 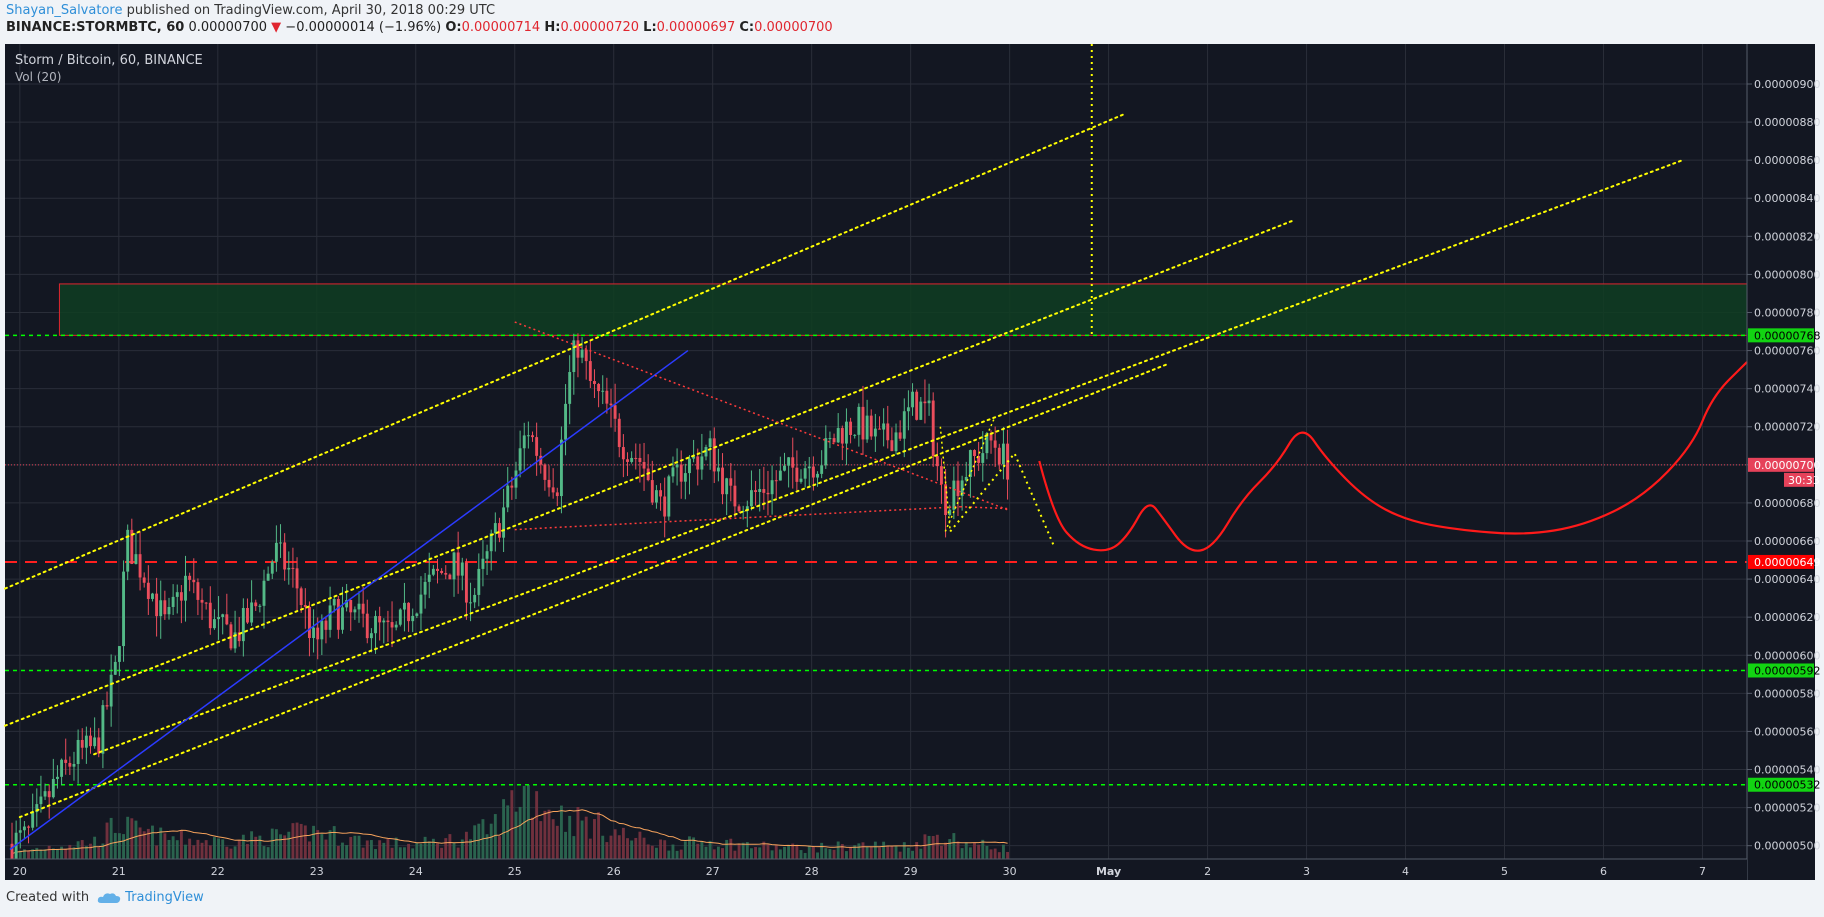 I want to click on y-tick-label: 0.00000580, so click(x=1787, y=693).